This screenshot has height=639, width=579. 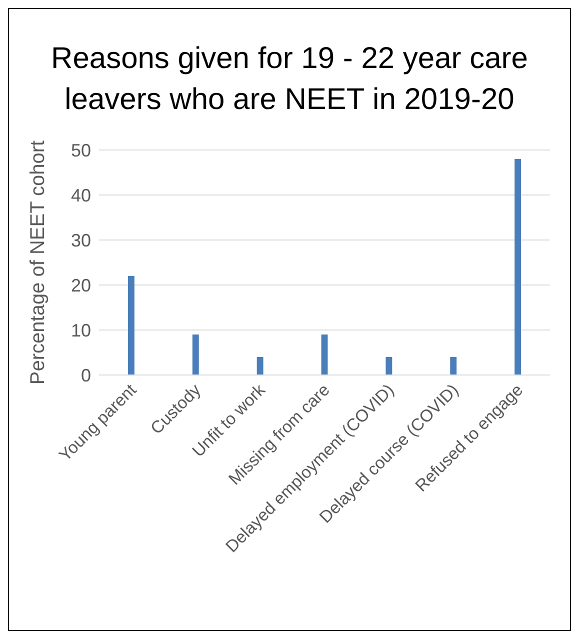 I want to click on y-tick-label: 40, so click(x=80, y=195).